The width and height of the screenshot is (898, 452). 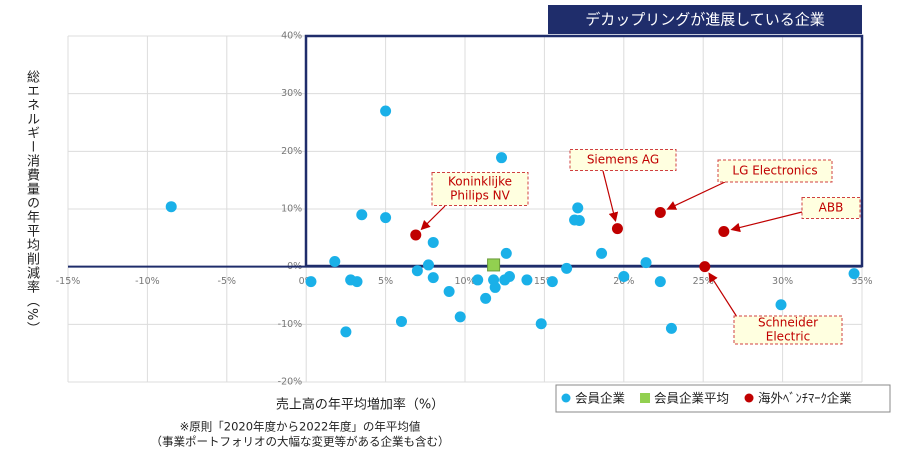 I want to click on x-tick-label: 5%, so click(x=385, y=281).